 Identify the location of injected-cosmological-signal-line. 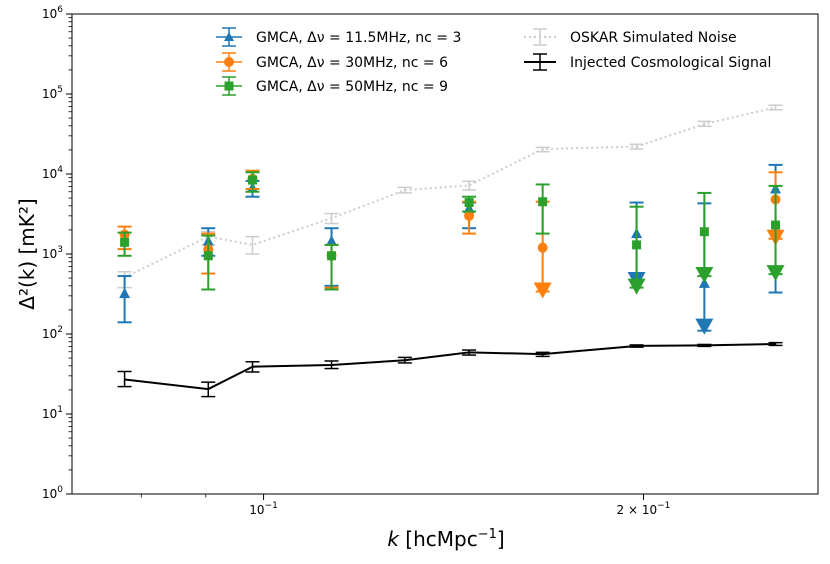
(450, 366).